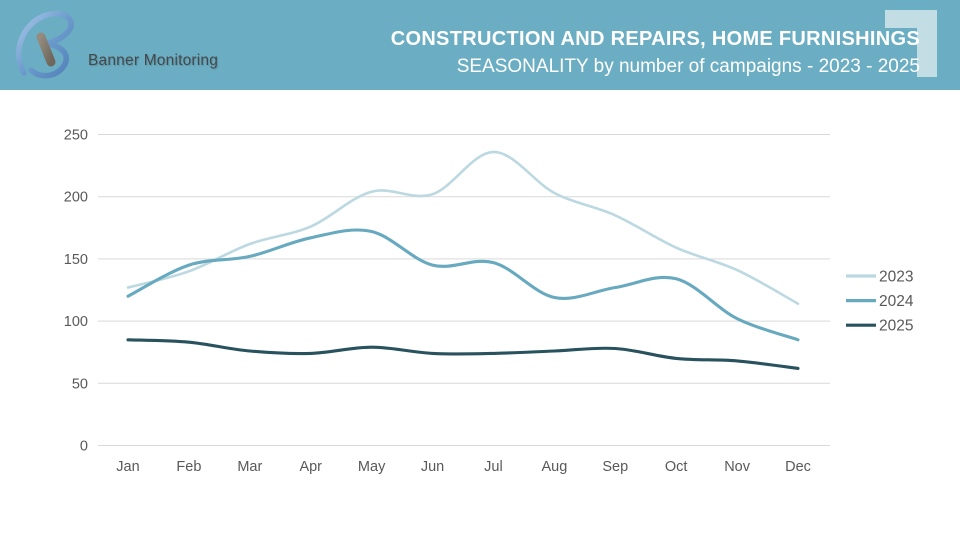  What do you see at coordinates (76, 136) in the screenshot?
I see `y-tick-label-250: 250` at bounding box center [76, 136].